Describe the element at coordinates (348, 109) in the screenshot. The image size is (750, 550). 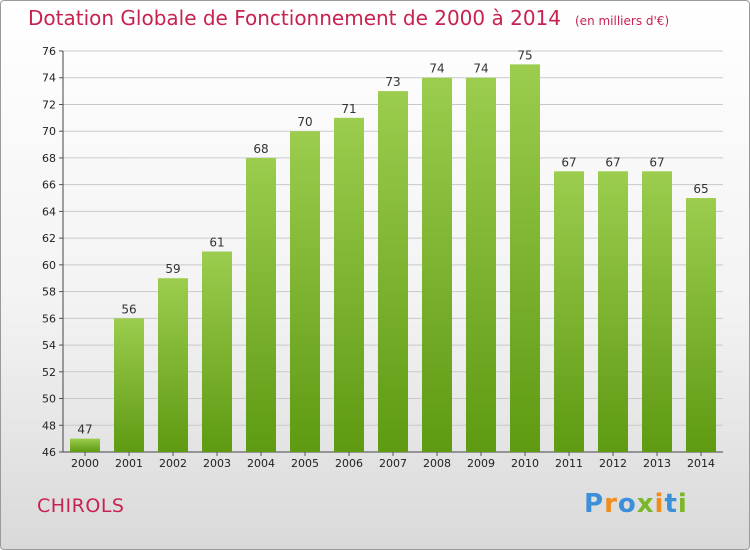
I see `bar-value-label: 71` at that location.